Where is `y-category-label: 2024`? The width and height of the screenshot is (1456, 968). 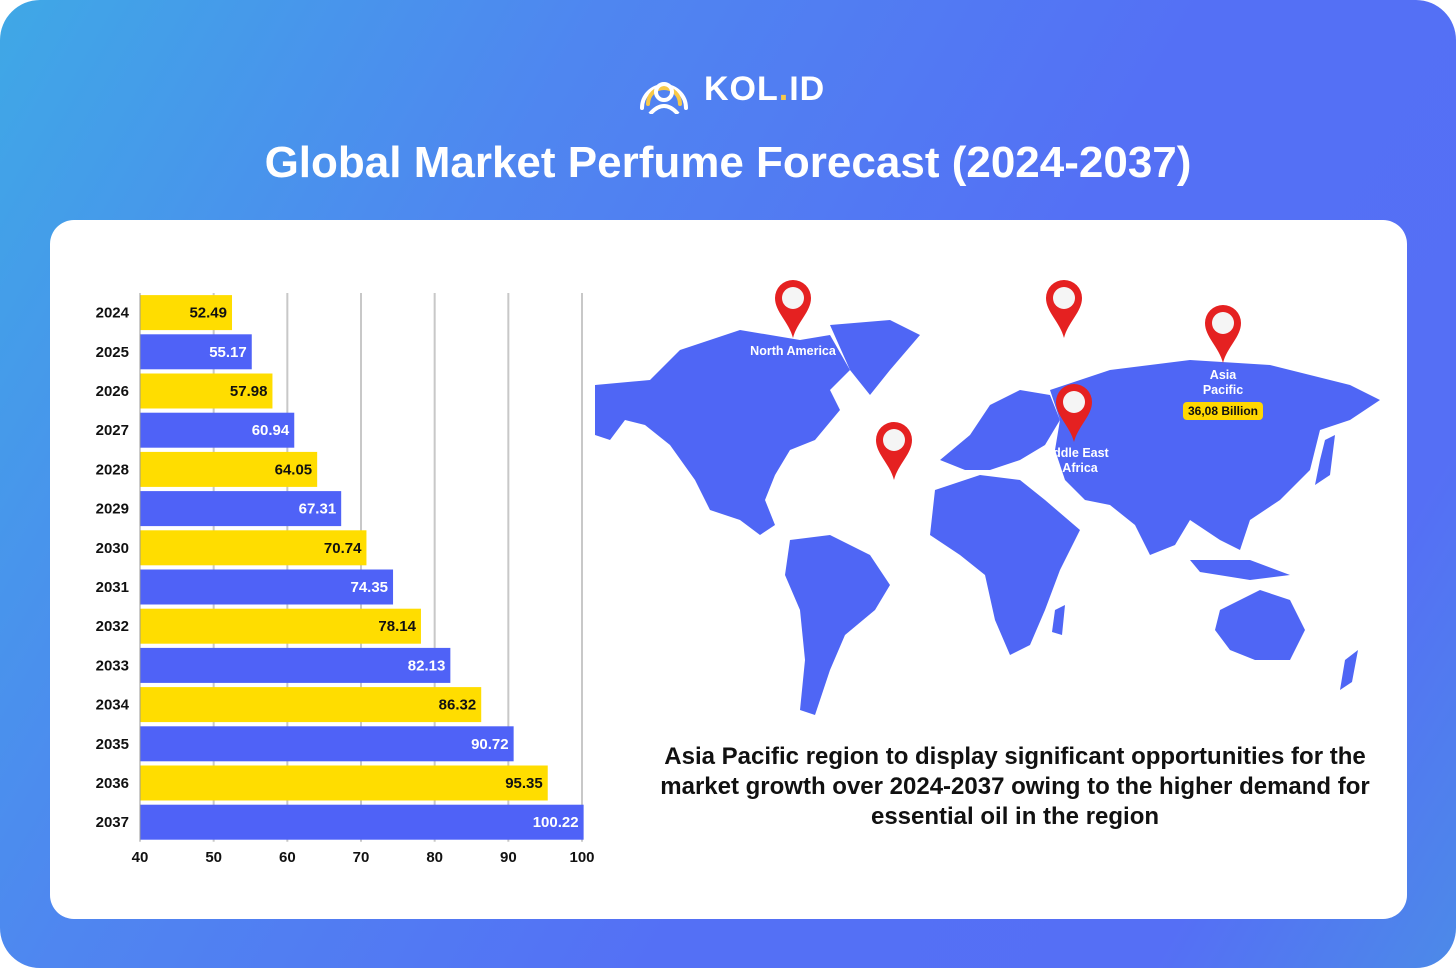
y-category-label: 2024 is located at coordinates (113, 313).